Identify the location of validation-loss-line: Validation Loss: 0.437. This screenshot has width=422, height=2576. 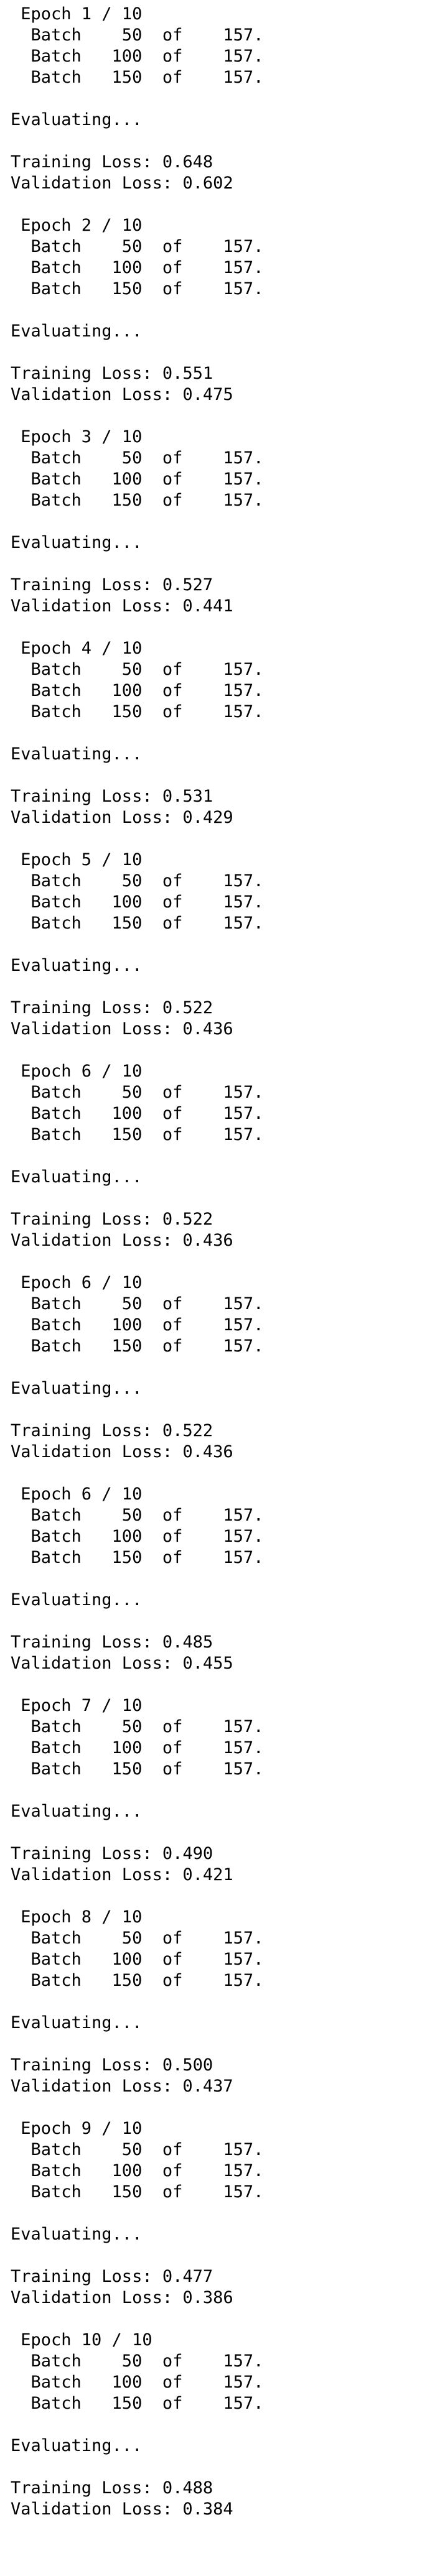
(122, 2087).